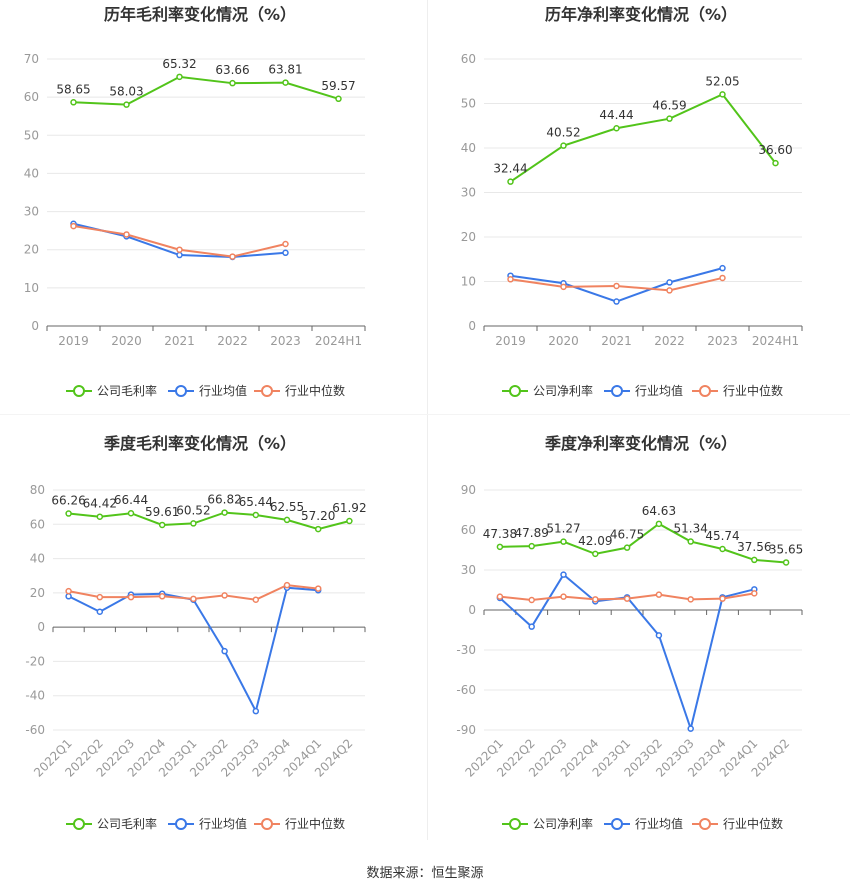 The width and height of the screenshot is (850, 891). I want to click on data-label: 46.59, so click(669, 106).